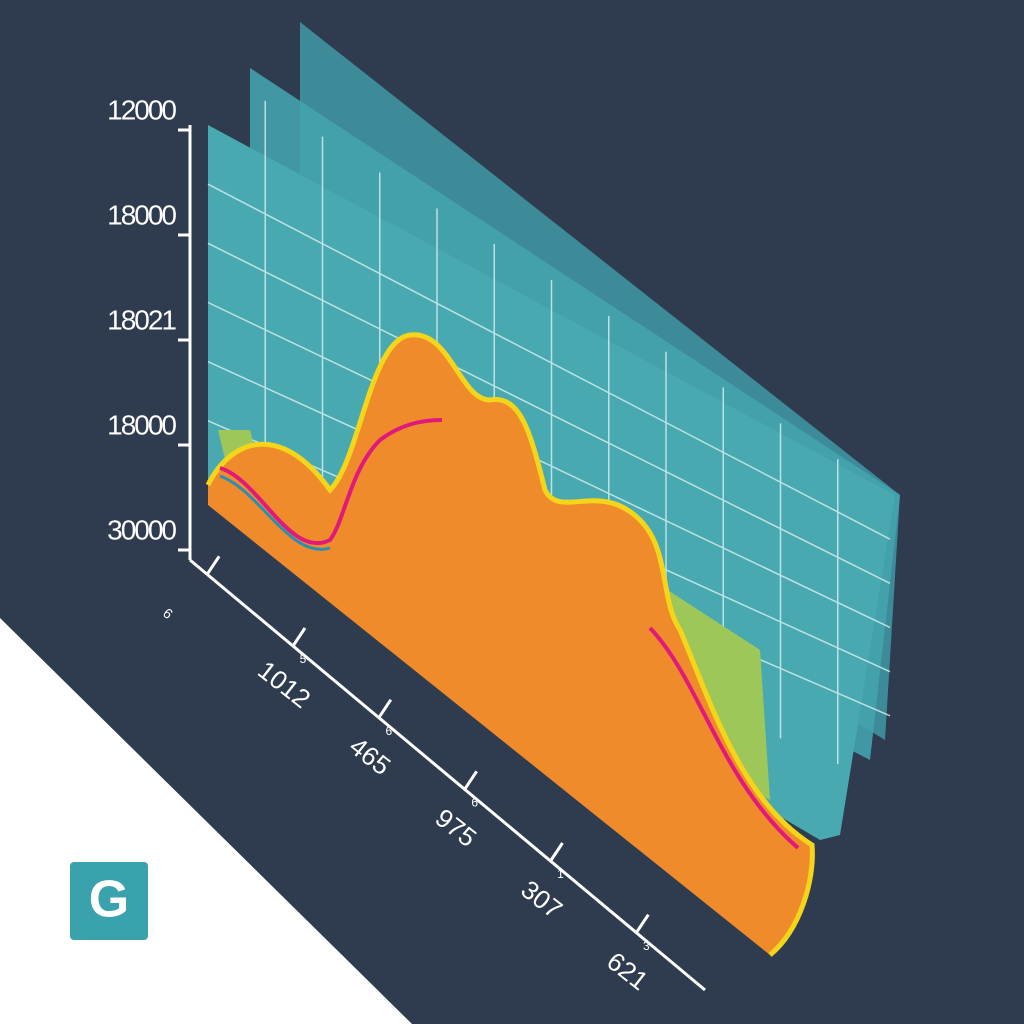 The height and width of the screenshot is (1024, 1024). What do you see at coordinates (141, 319) in the screenshot?
I see `y-tick-label: 18021` at bounding box center [141, 319].